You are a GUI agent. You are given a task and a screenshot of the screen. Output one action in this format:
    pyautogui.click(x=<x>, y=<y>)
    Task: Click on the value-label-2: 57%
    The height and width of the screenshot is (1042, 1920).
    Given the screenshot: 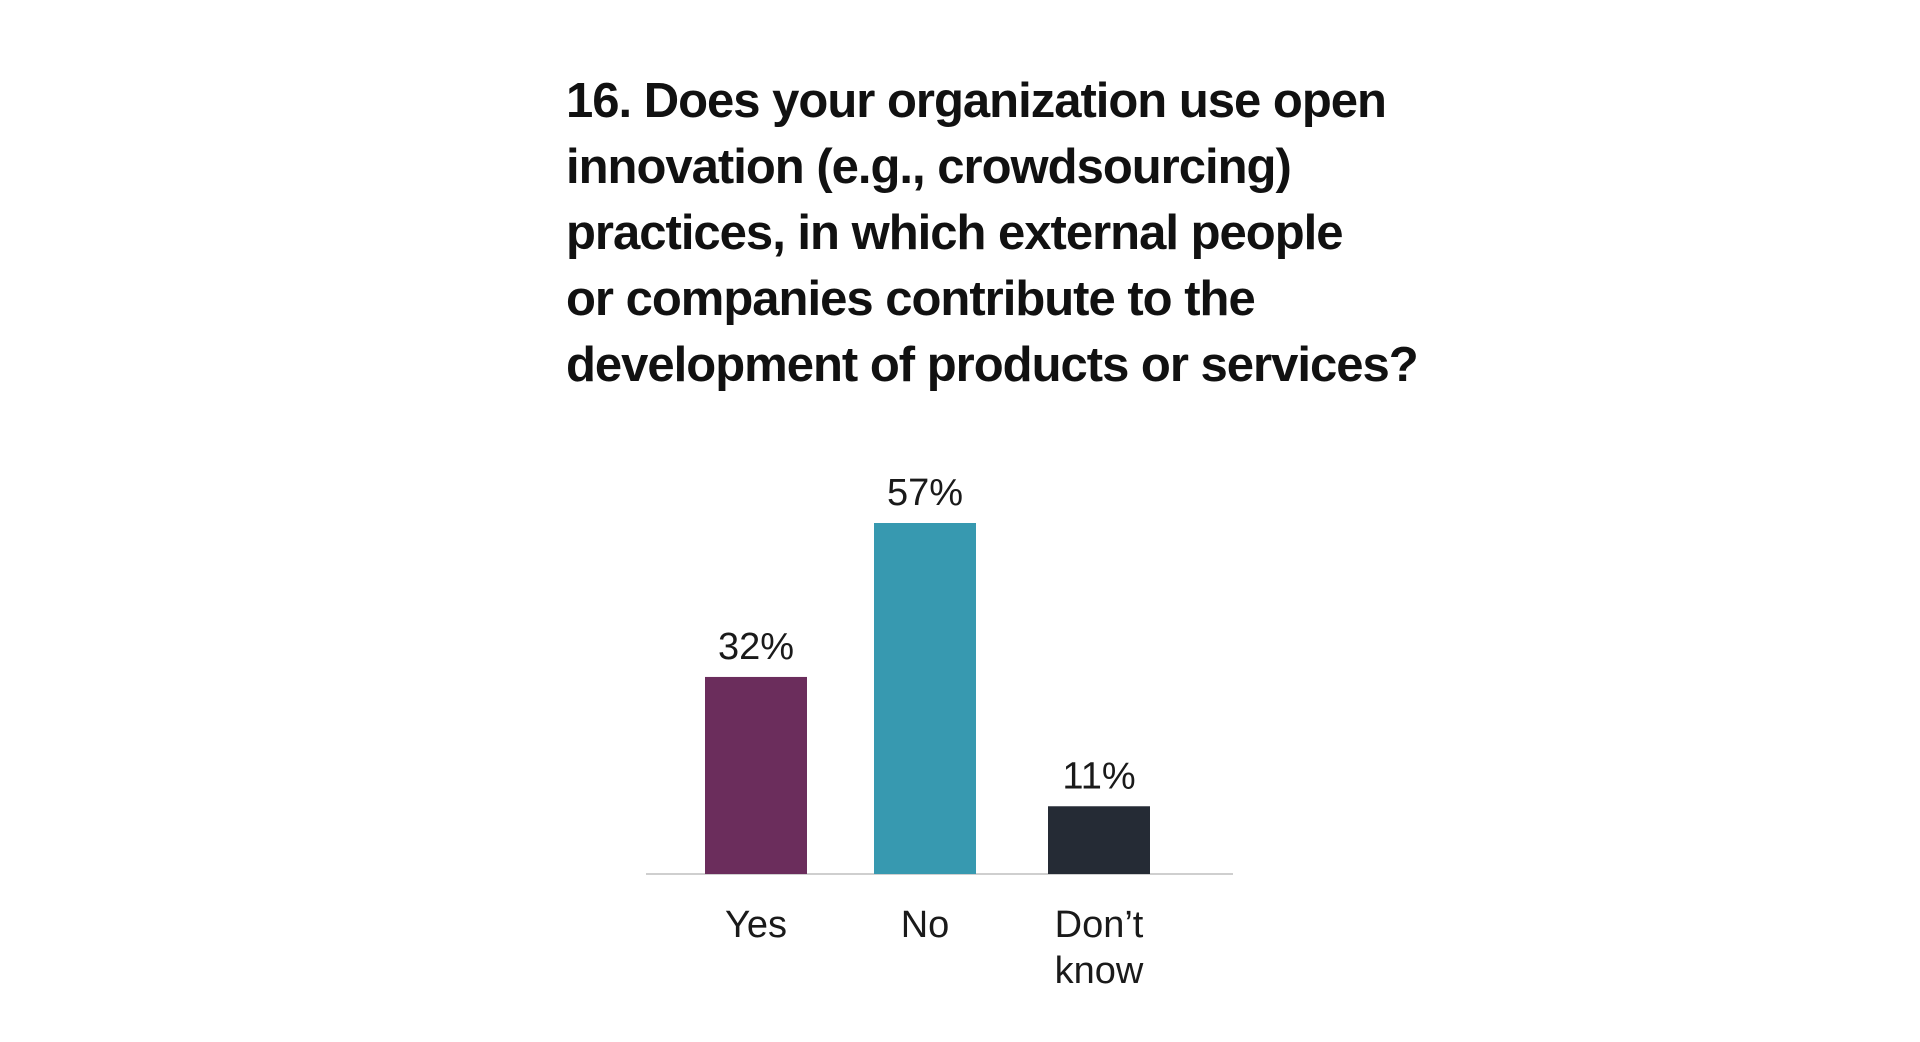 What is the action you would take?
    pyautogui.click(x=925, y=493)
    